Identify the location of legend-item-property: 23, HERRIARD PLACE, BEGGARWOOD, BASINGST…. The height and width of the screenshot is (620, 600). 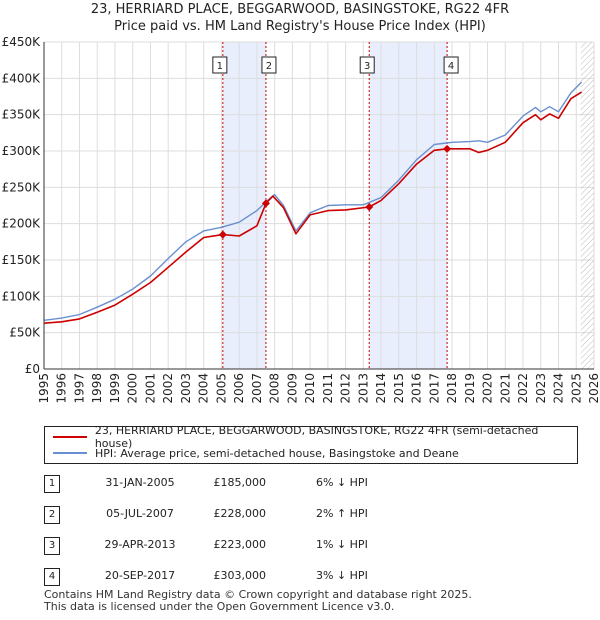
(315, 437).